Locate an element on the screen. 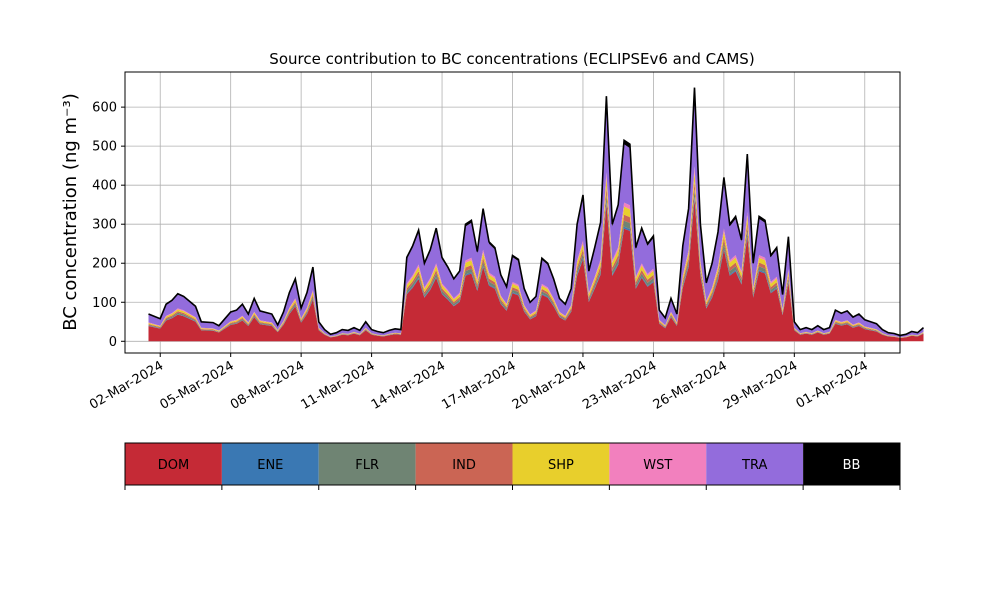  legend-label-ene: ENE is located at coordinates (270, 465).